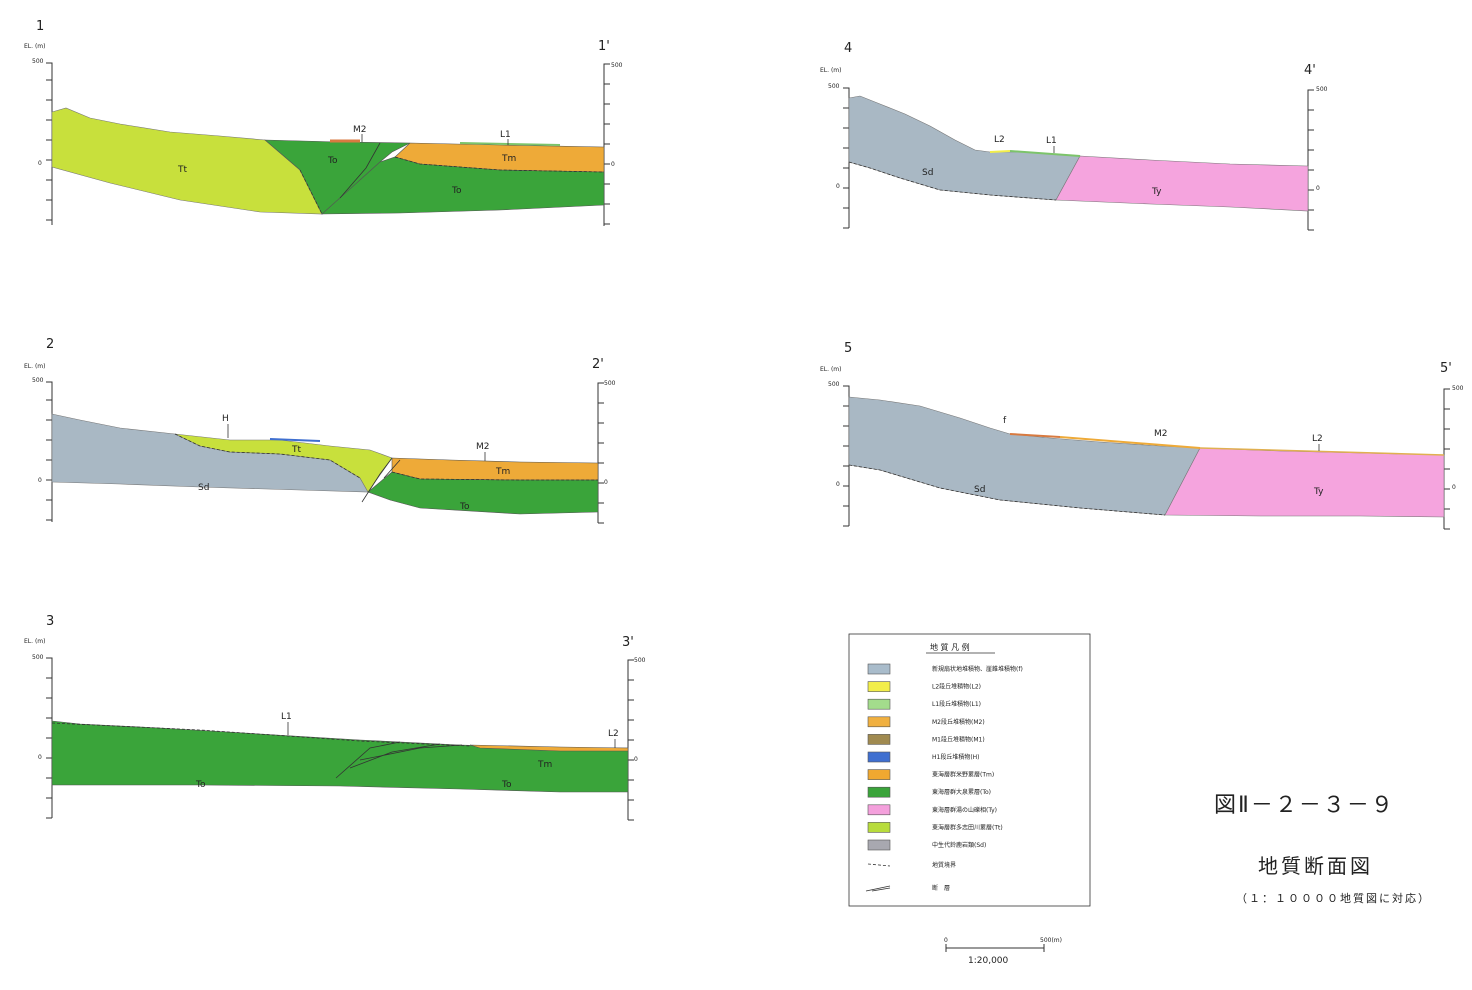 This screenshot has height=990, width=1472. What do you see at coordinates (510, 144) in the screenshot?
I see `section-1-L1-deposit` at bounding box center [510, 144].